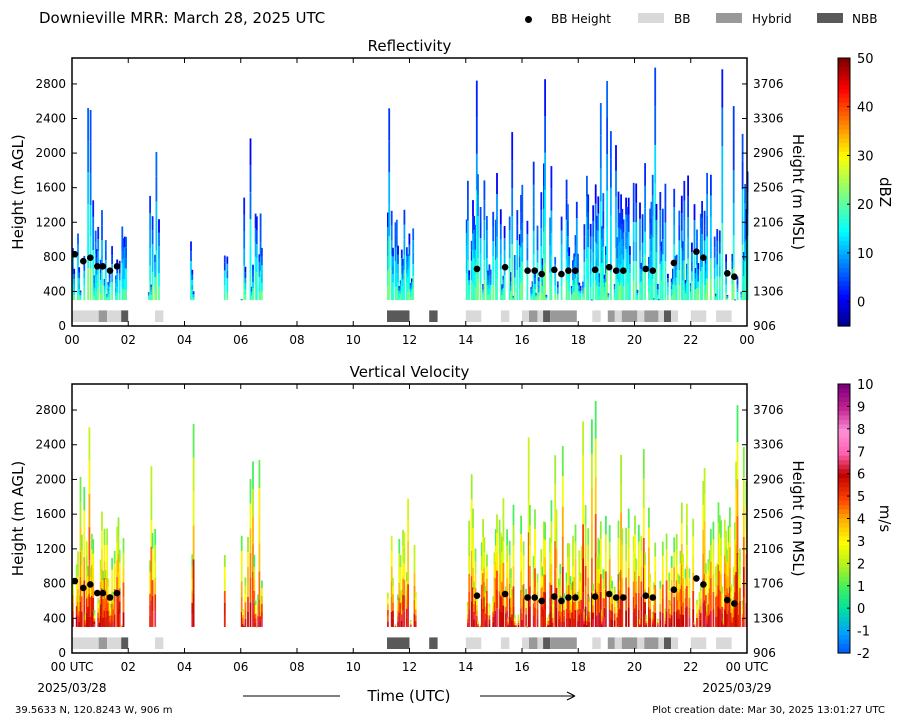 The image size is (900, 725). Describe the element at coordinates (641, 316) in the screenshot. I see `bb-type-segment-bb` at that location.